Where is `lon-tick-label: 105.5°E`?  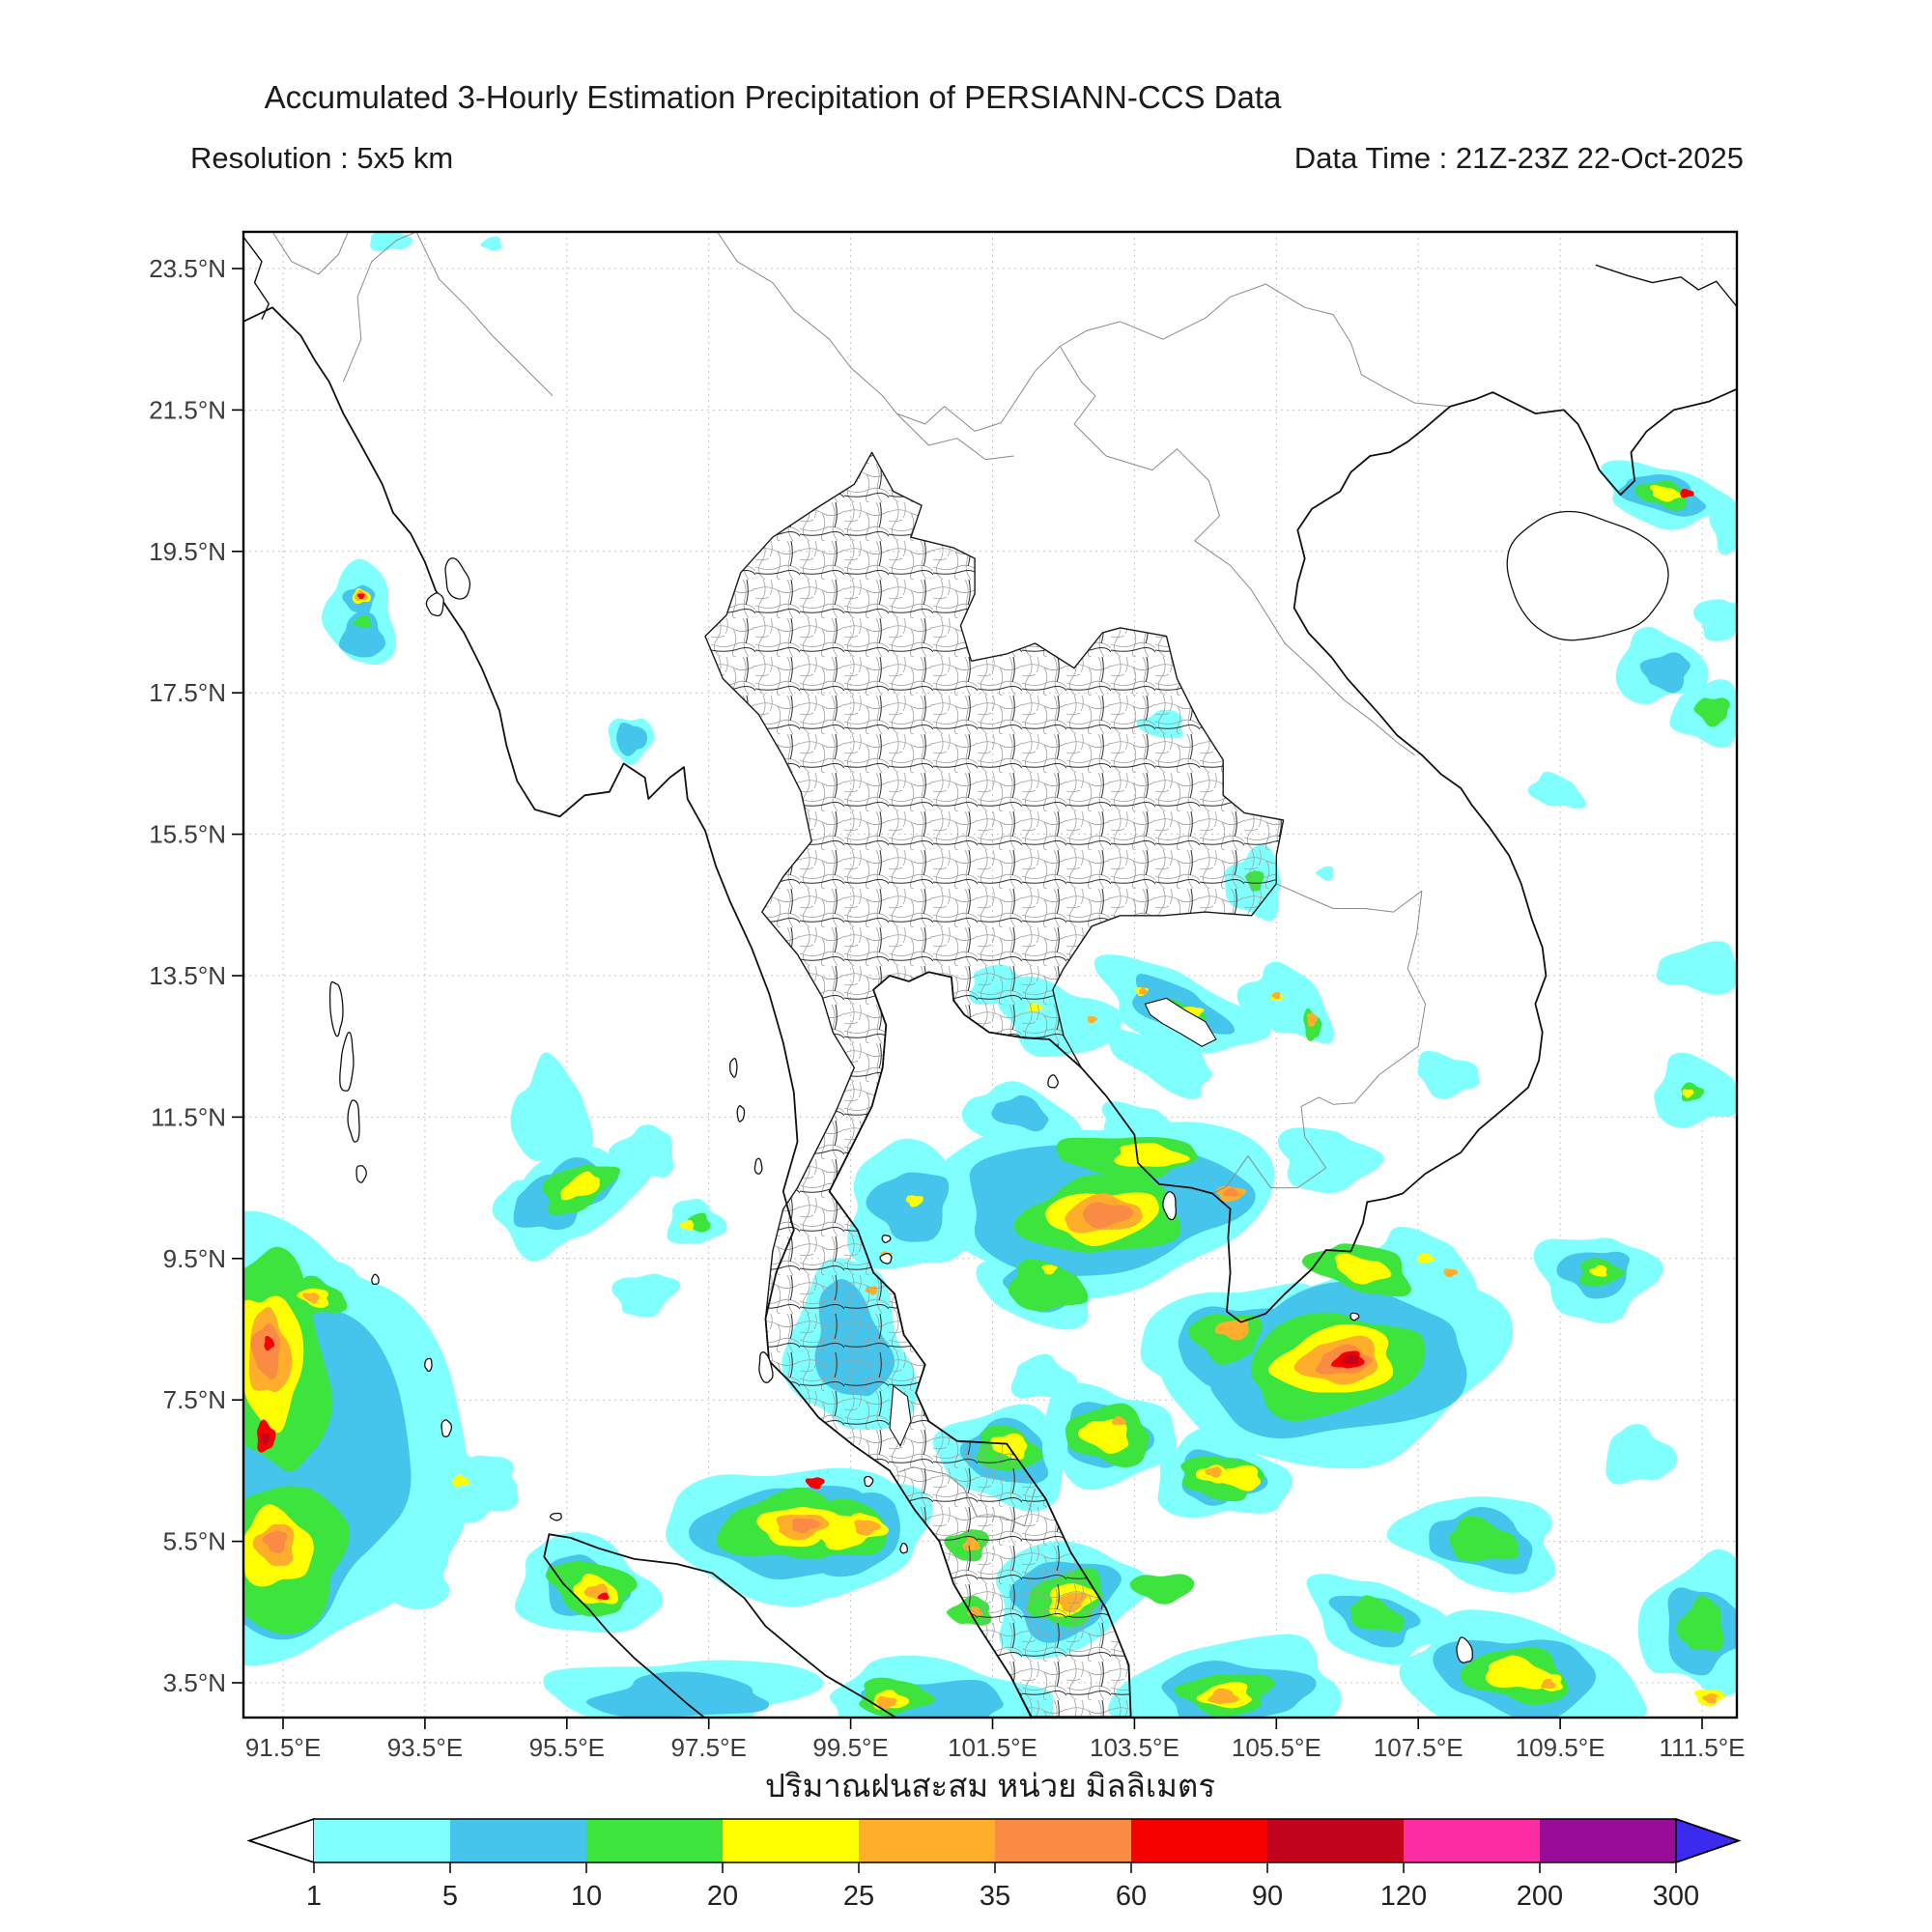 lon-tick-label: 105.5°E is located at coordinates (1276, 1747).